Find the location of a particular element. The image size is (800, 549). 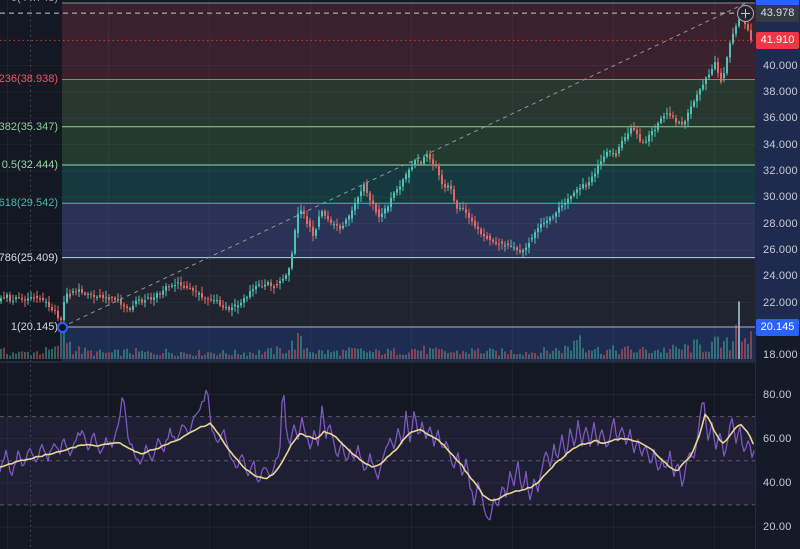

price-axis-label: 40.000 is located at coordinates (780, 65).